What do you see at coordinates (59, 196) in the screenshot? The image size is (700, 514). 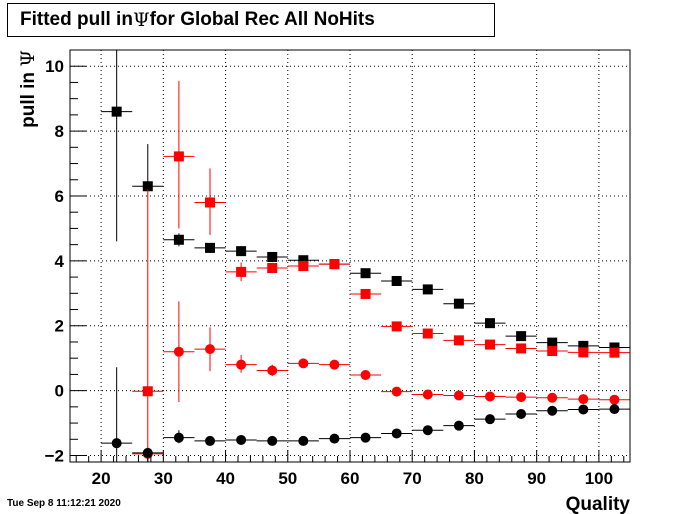 I see `y-tick-label: 6` at bounding box center [59, 196].